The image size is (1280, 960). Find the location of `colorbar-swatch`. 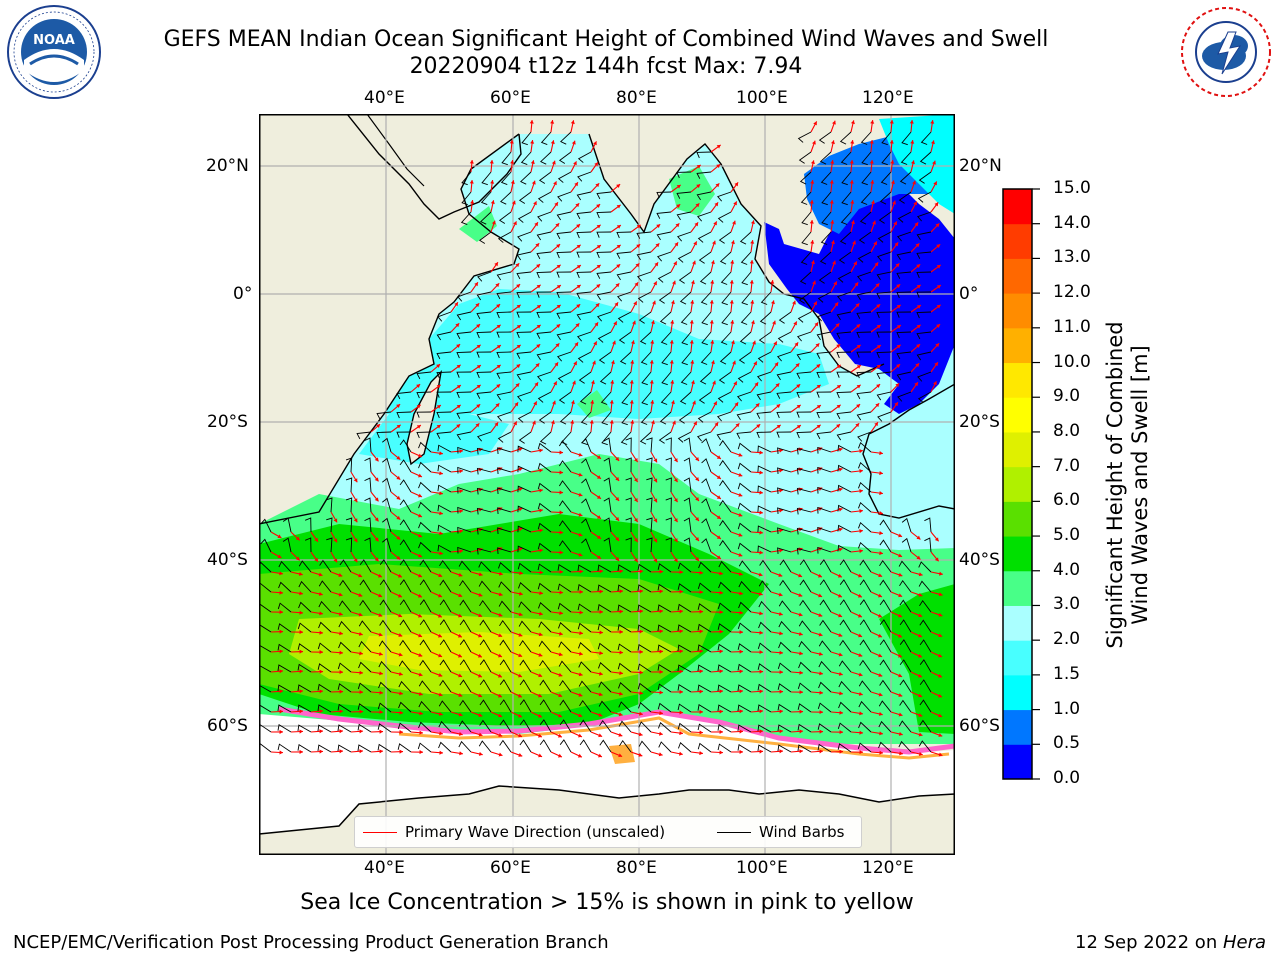

colorbar-swatch is located at coordinates (1017, 588).